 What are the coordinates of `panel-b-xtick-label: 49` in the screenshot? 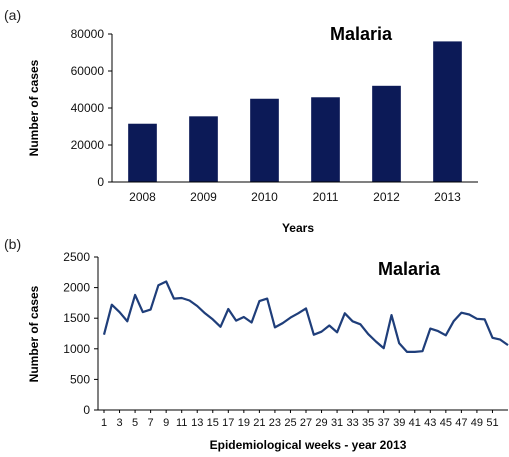 It's located at (477, 423).